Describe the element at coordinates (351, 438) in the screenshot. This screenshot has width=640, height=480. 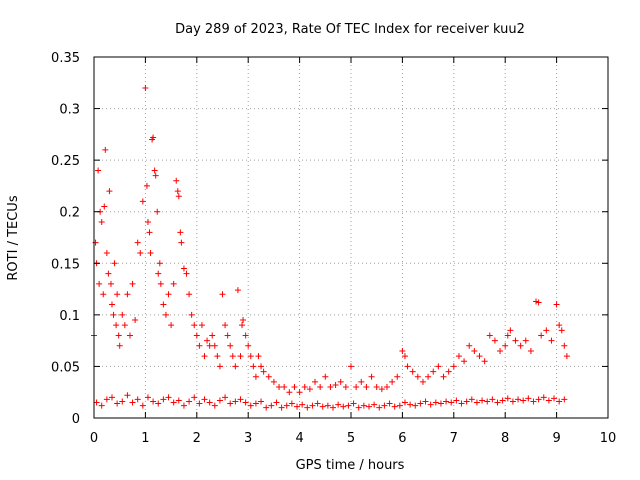
I see `x-tick-label: 5` at that location.